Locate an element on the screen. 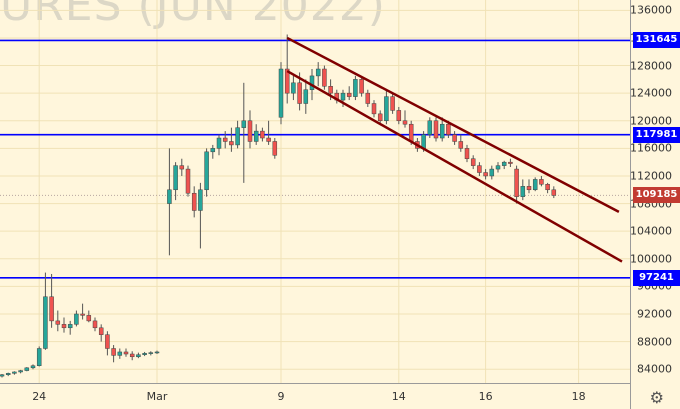 This screenshot has height=409, width=680. price-tick-label: 92000 is located at coordinates (654, 314).